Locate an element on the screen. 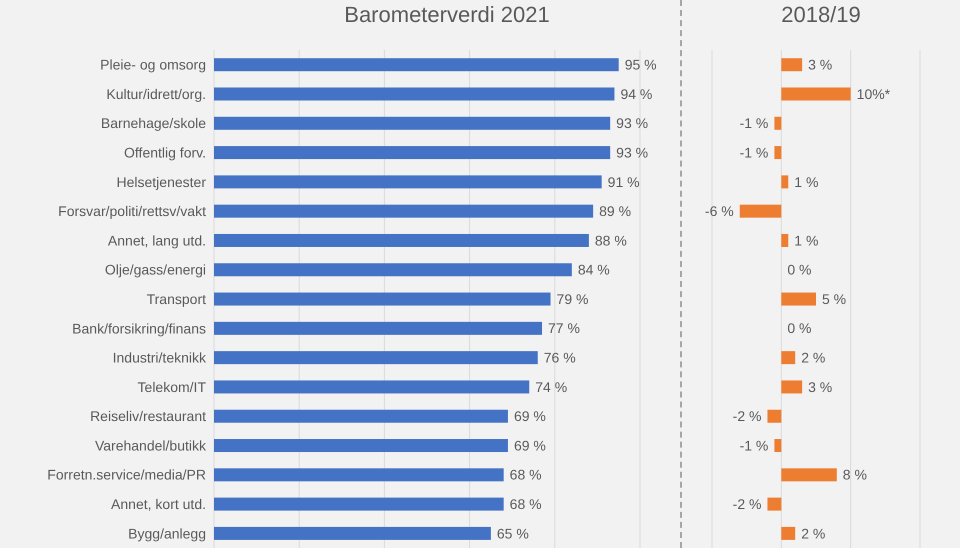 The width and height of the screenshot is (960, 548). data-label: 8 % is located at coordinates (854, 474).